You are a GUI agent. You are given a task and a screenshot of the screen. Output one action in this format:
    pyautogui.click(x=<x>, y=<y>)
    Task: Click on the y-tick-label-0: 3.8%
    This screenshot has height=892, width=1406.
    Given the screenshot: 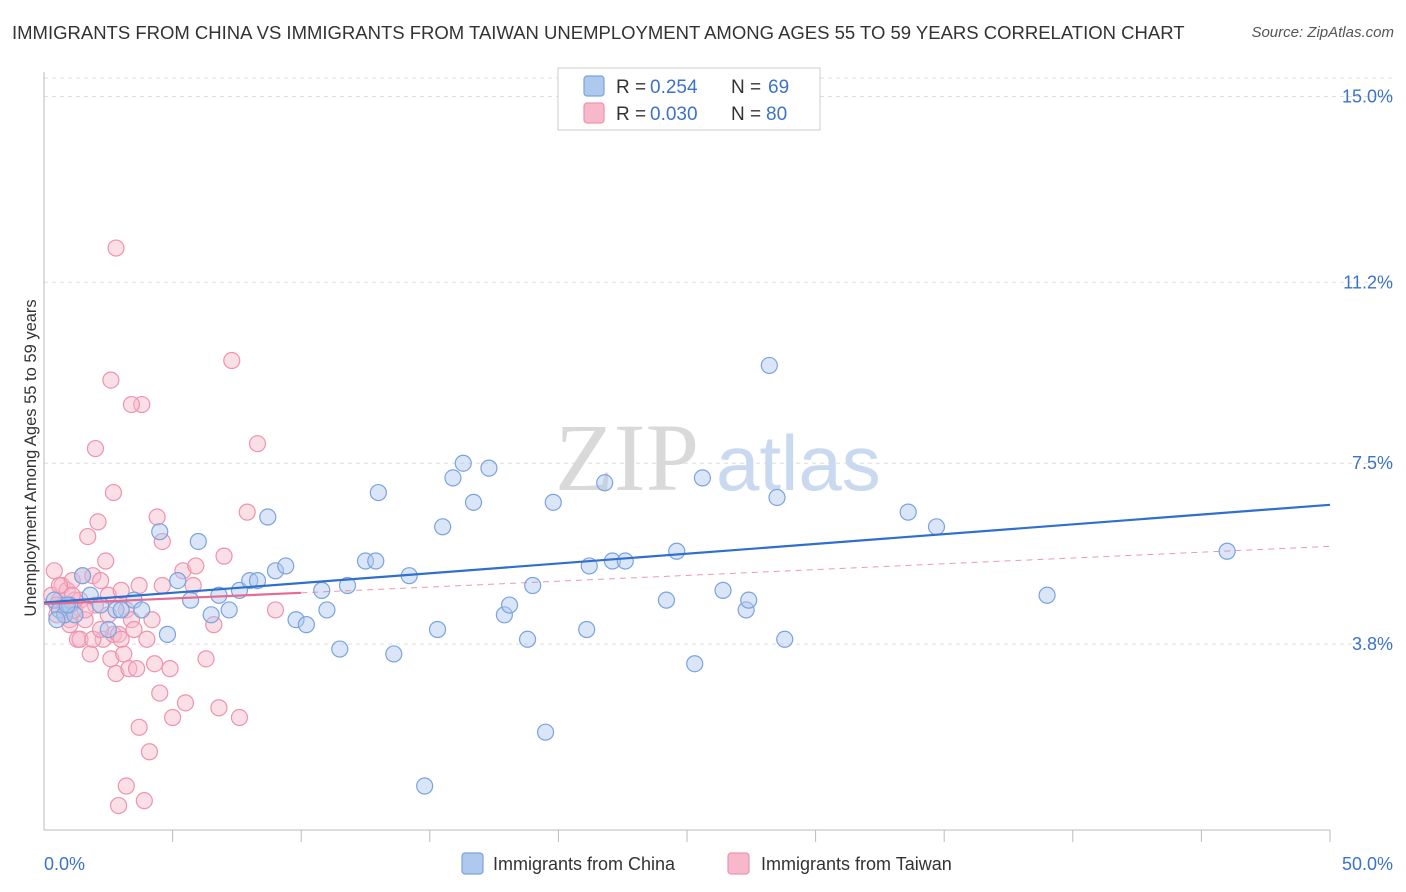 What is the action you would take?
    pyautogui.click(x=1372, y=644)
    